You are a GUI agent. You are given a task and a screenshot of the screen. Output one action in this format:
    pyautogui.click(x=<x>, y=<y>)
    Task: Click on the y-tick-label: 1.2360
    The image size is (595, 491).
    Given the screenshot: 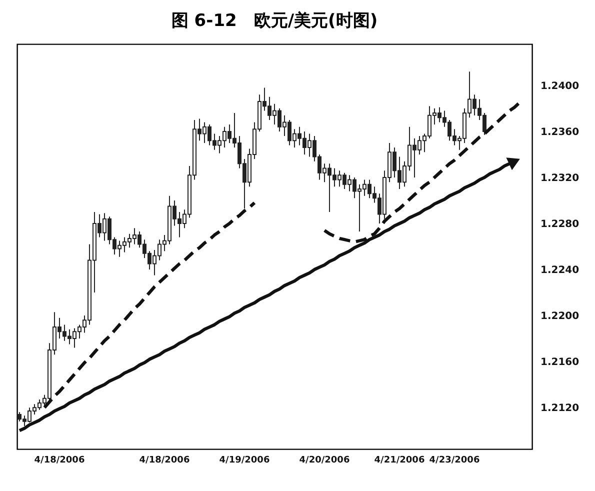 What is the action you would take?
    pyautogui.click(x=560, y=132)
    